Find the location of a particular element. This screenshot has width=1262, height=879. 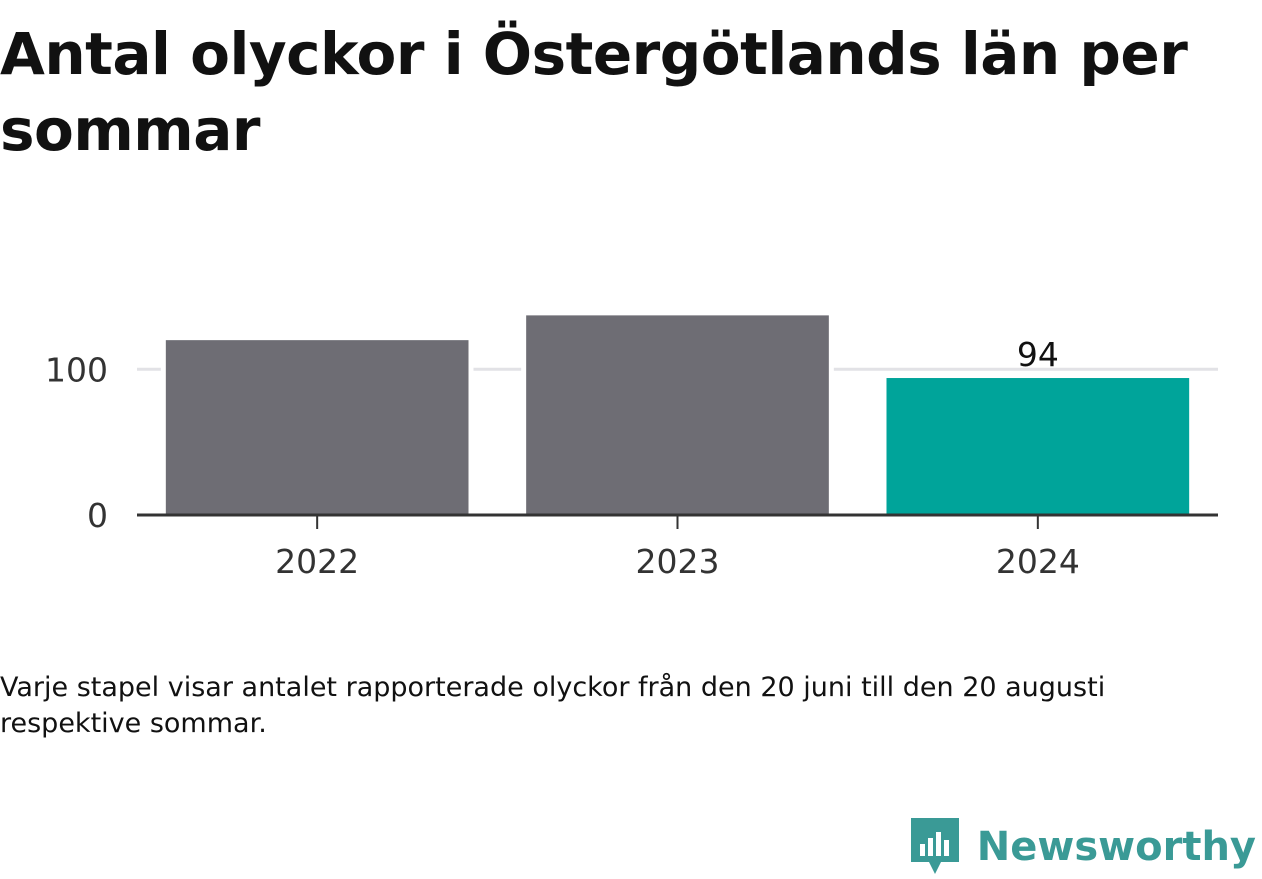

y-tick-label: 100 is located at coordinates (76, 369).